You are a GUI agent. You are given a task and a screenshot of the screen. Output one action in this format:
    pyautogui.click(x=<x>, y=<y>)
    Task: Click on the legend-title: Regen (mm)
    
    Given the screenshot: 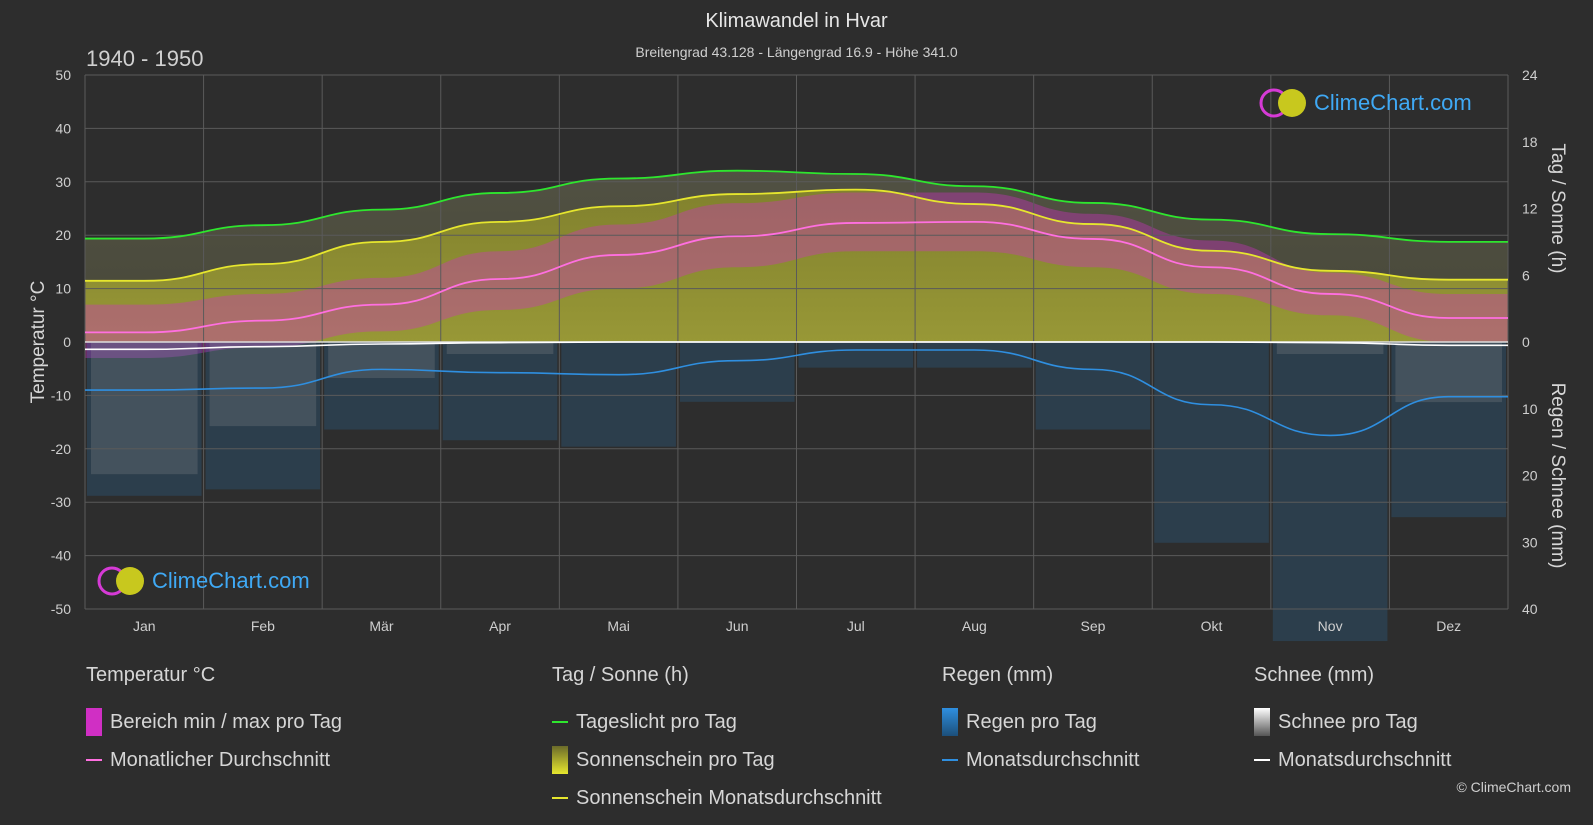 What is the action you would take?
    pyautogui.click(x=998, y=675)
    